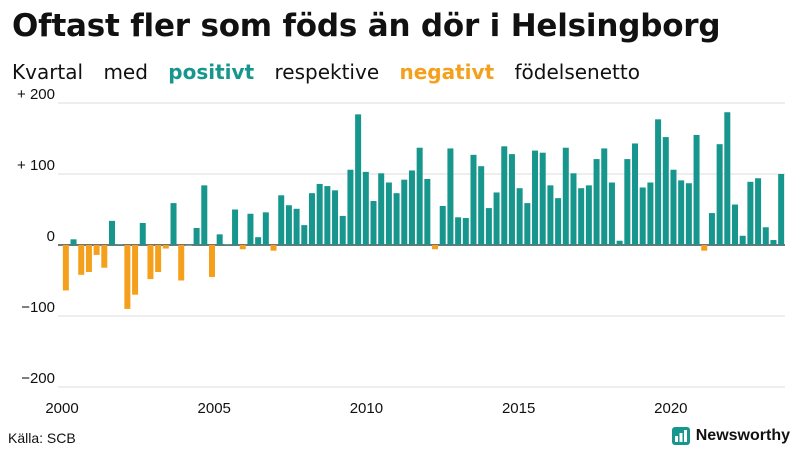 Image resolution: width=800 pixels, height=450 pixels. What do you see at coordinates (36, 165) in the screenshot?
I see `y-tick-label: + 100` at bounding box center [36, 165].